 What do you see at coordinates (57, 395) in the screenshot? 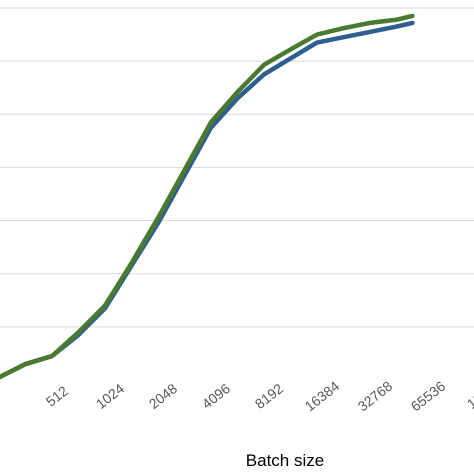
I see `x-tick-label: 512` at bounding box center [57, 395].